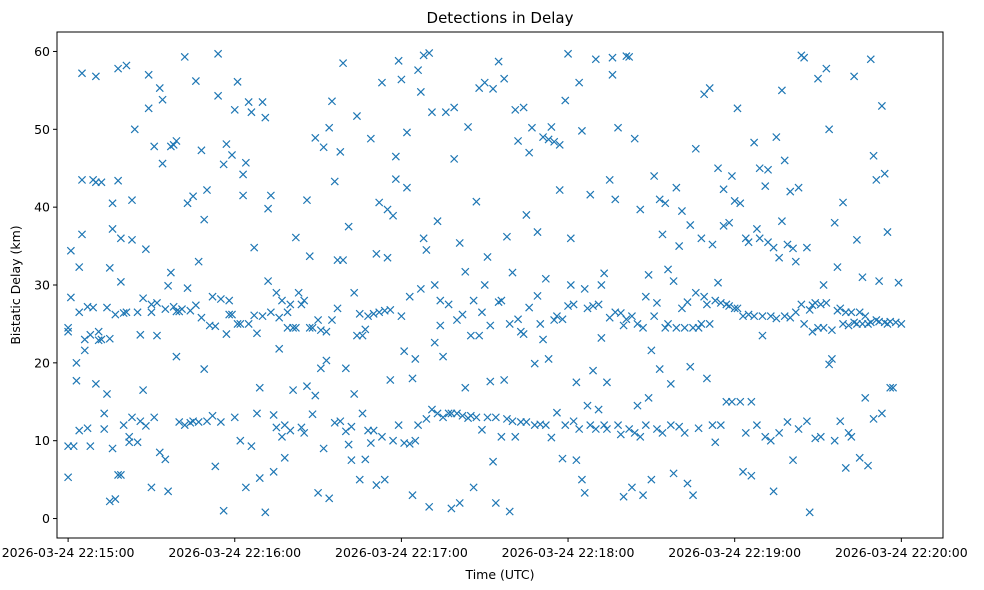 Image resolution: width=984 pixels, height=590 pixels. I want to click on x-tick-label: 2026-03-24 22:16:00, so click(234, 552).